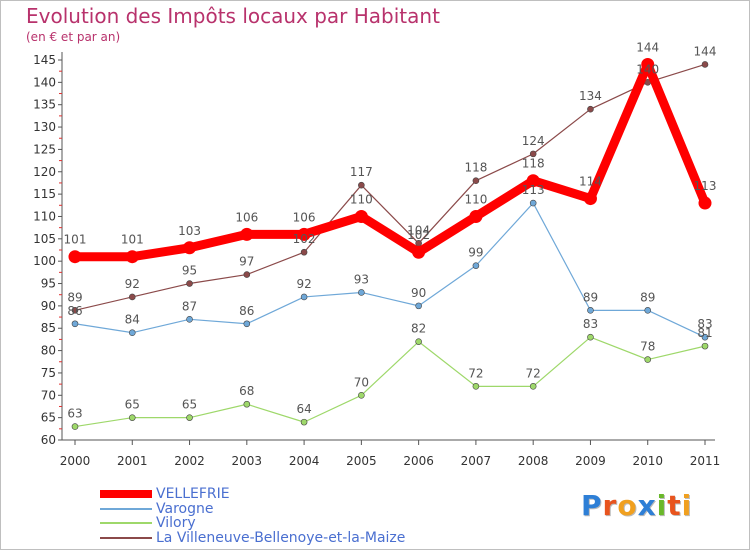  I want to click on x-tick-label: 2003, so click(247, 461).